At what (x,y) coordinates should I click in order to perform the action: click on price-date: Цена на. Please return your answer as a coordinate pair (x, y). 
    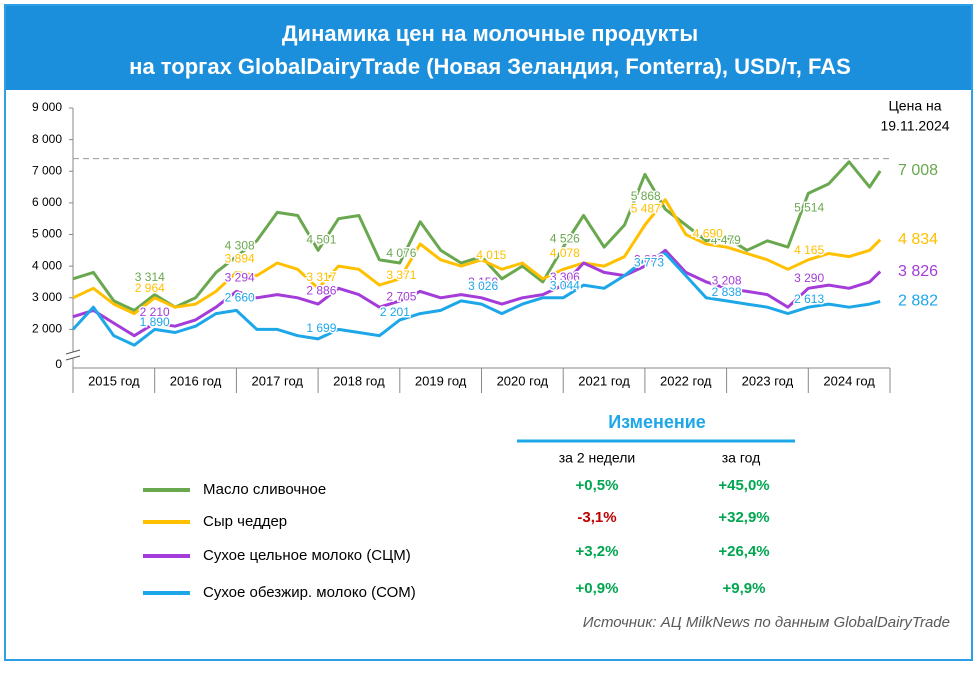
    Looking at the image, I should click on (914, 106).